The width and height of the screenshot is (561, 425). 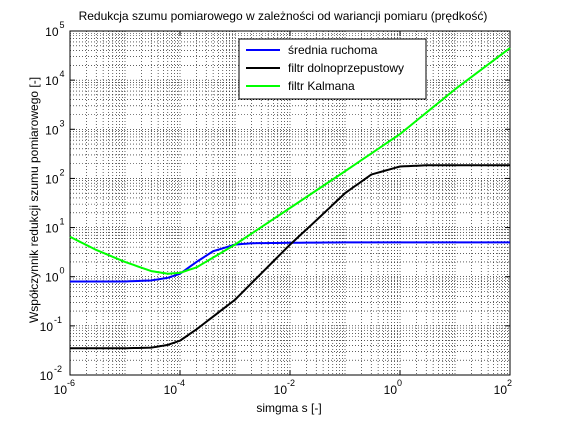 I want to click on legend-label: filtr Kalmana, so click(x=321, y=86).